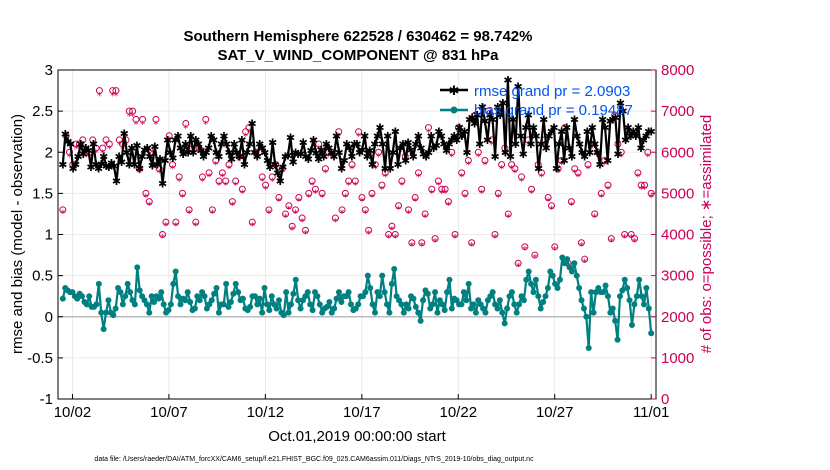  I want to click on x-tick-label: 11/01, so click(651, 412).